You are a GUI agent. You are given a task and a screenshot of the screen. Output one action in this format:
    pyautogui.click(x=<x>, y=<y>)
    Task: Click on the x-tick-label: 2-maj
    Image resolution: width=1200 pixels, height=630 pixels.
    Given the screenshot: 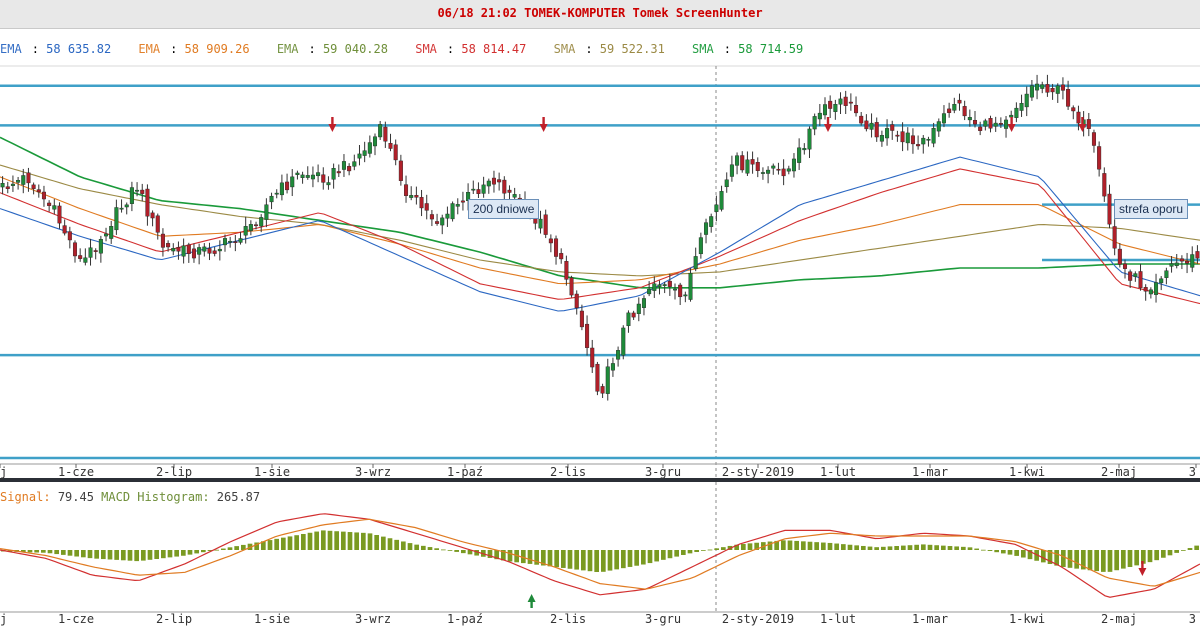 What is the action you would take?
    pyautogui.click(x=1119, y=472)
    